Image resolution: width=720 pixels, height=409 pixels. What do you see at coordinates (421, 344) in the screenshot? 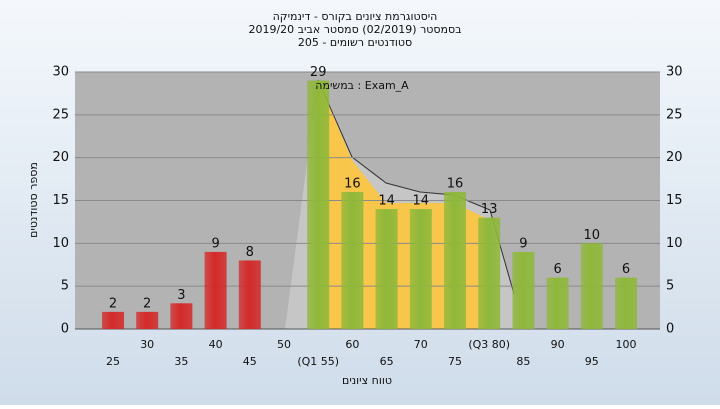
I see `x-tick-label: 70` at bounding box center [421, 344].